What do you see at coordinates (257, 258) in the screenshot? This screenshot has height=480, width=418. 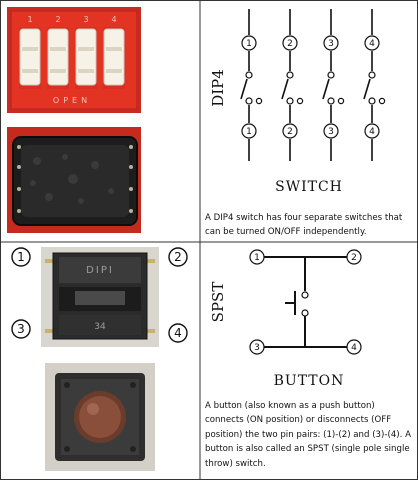 I see `spst-pin-number: 1` at bounding box center [257, 258].